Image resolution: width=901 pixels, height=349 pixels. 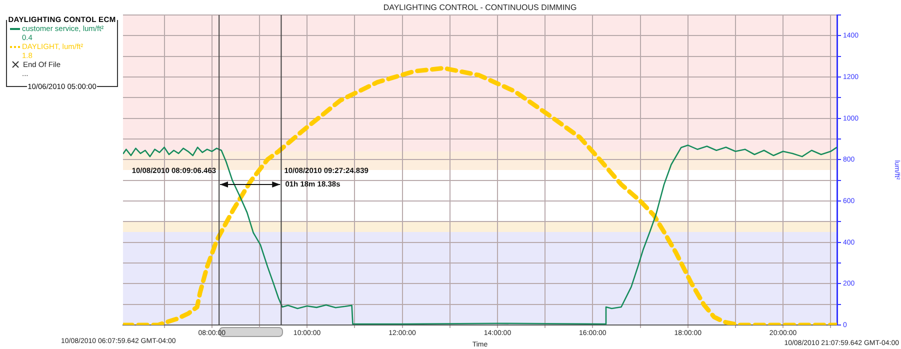 What do you see at coordinates (480, 7) in the screenshot?
I see `chart-title: DAYLIGHTING CONTROL - CONTINUOUS DIMMING` at bounding box center [480, 7].